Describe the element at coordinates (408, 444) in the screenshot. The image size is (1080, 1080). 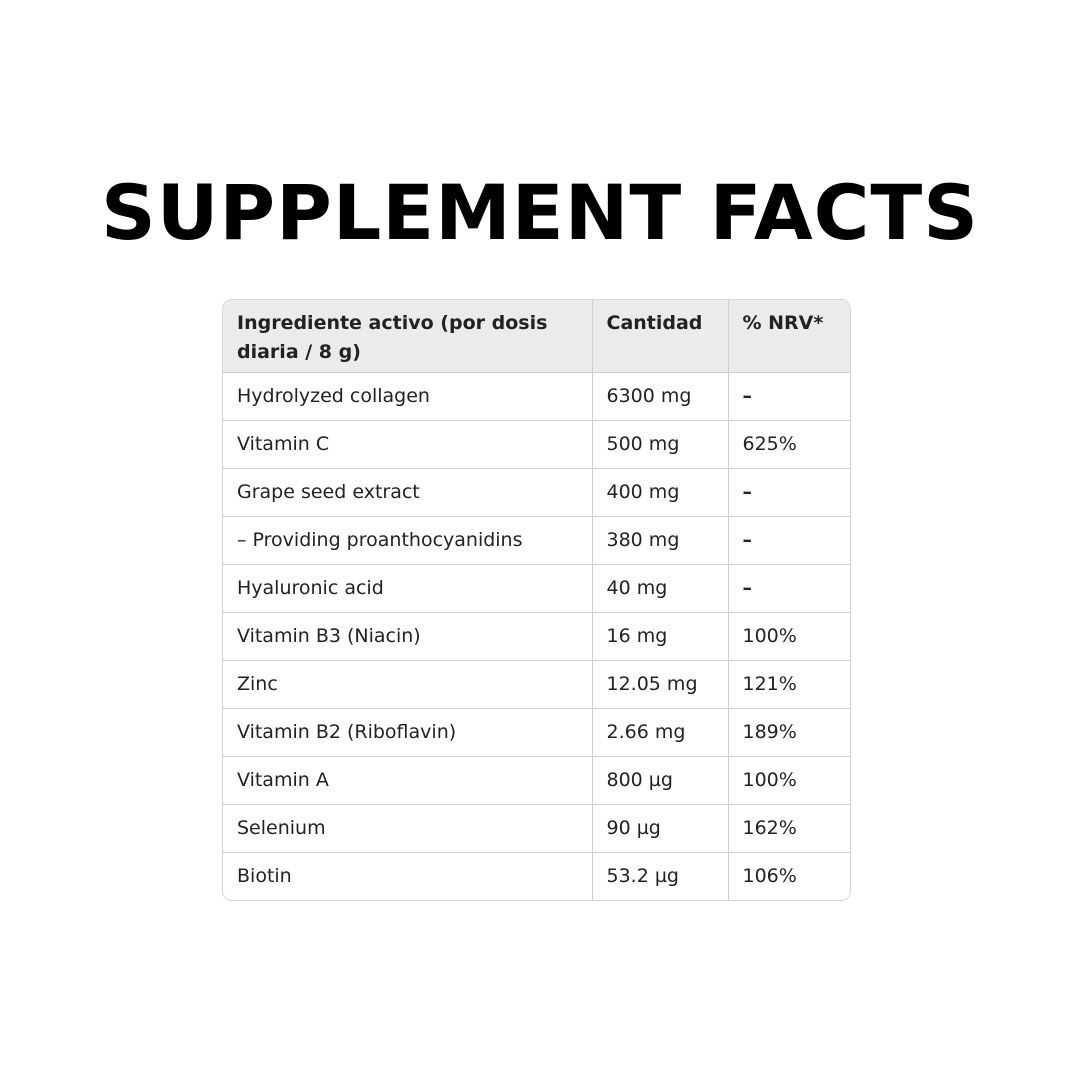
I see `ingredient-cell: Vitamin C` at that location.